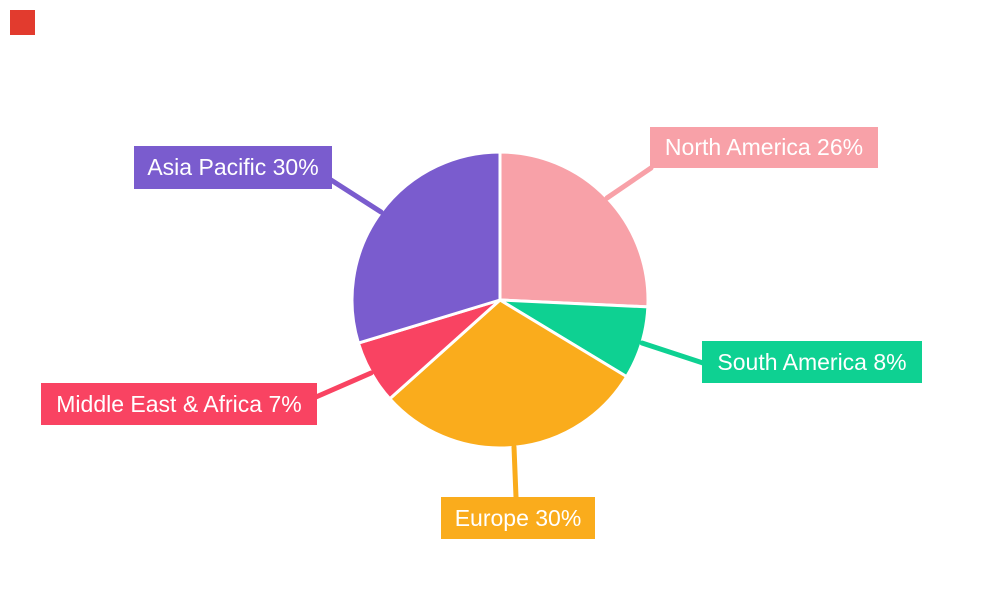  What do you see at coordinates (574, 229) in the screenshot?
I see `pie-slice-north-america` at bounding box center [574, 229].